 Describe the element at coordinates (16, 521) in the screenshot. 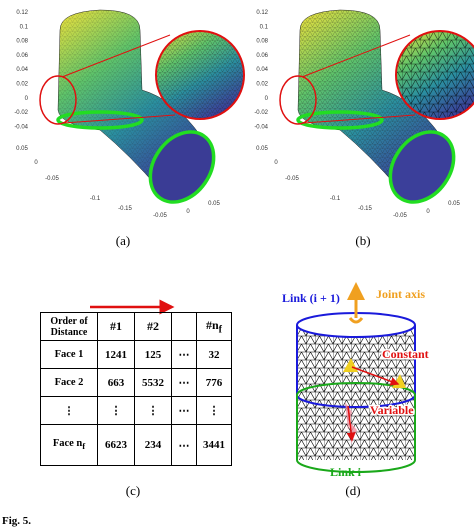

I see `caption: Fig. 5.` at that location.